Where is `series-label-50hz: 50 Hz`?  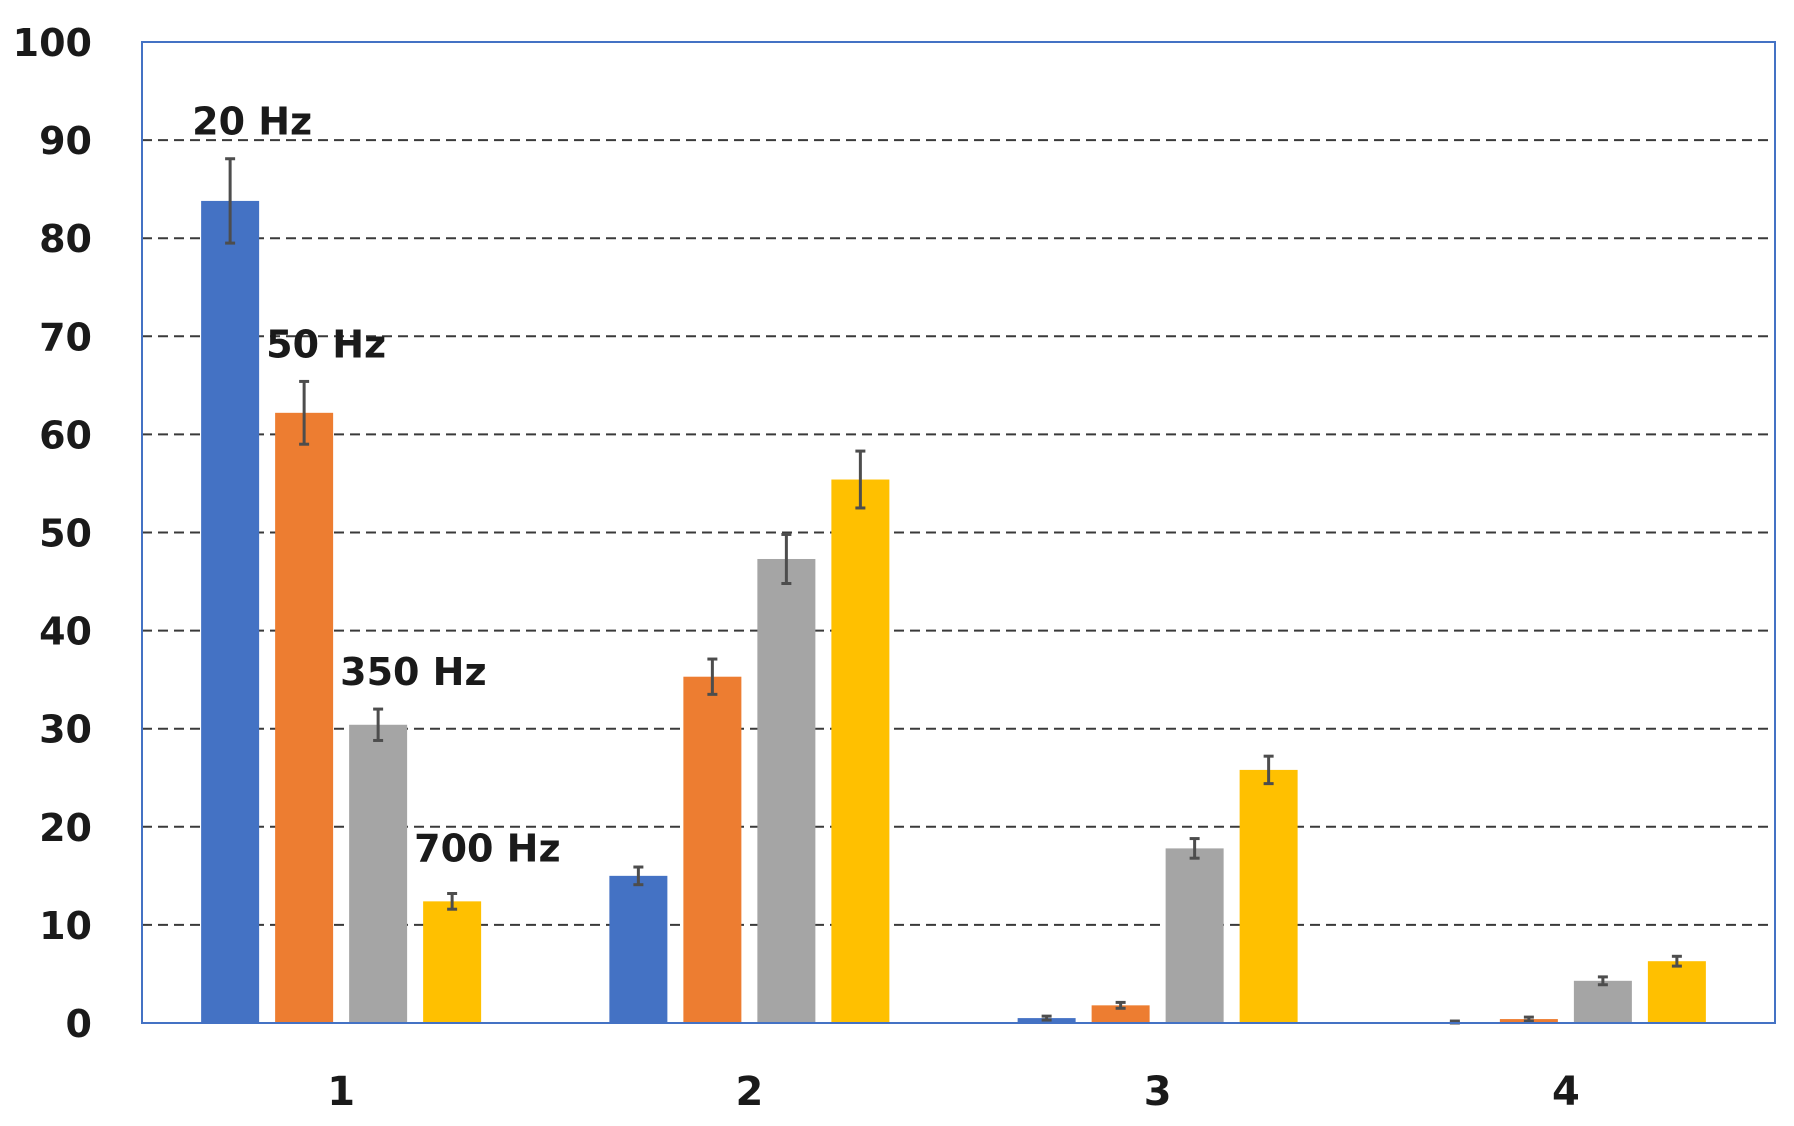
series-label-50hz: 50 Hz is located at coordinates (326, 344).